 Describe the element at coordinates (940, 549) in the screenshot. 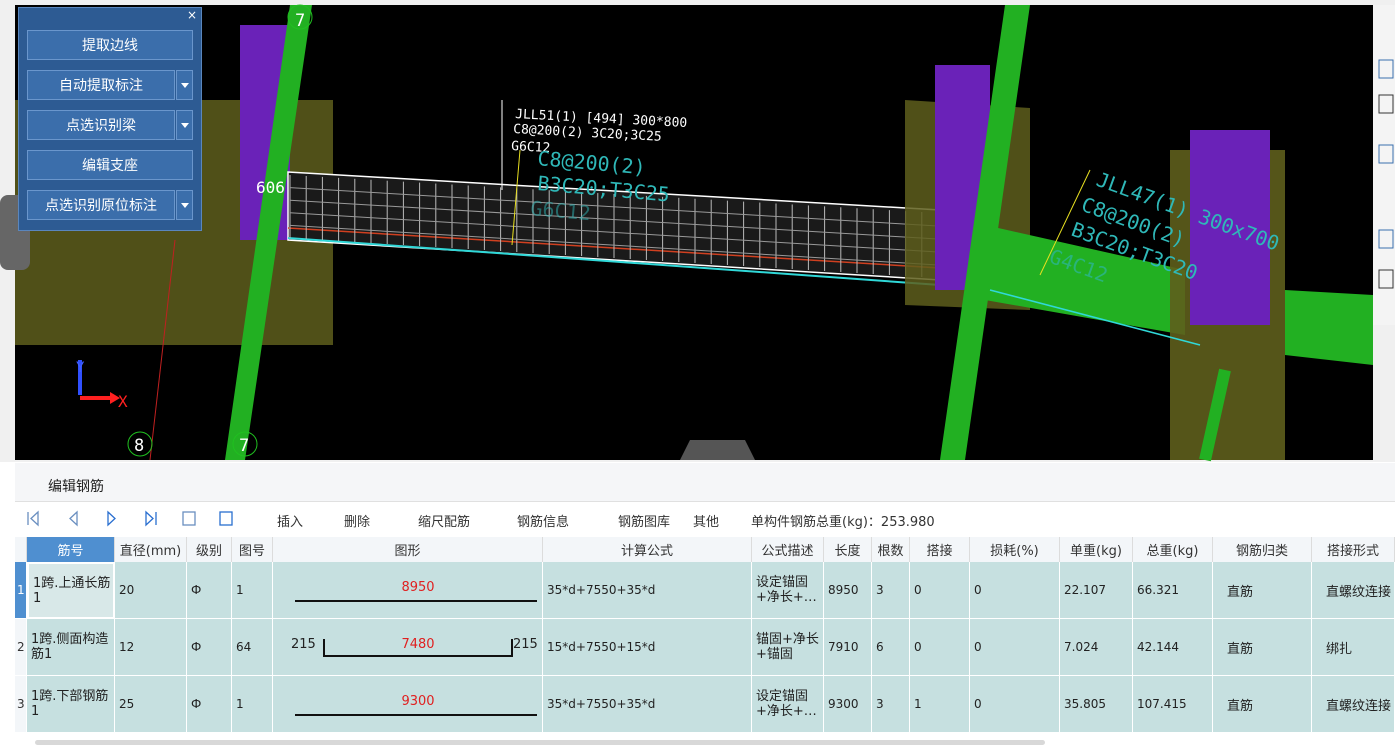

I see `column-header: 搭接` at that location.